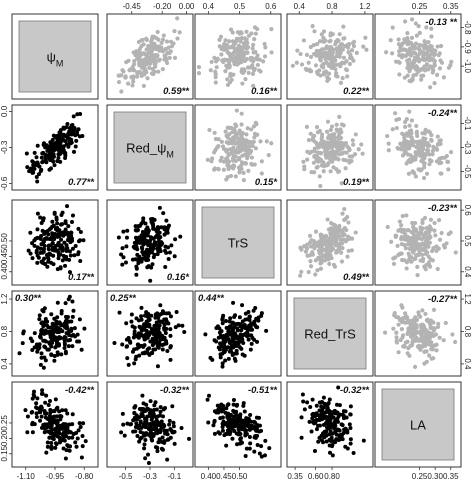 Image resolution: width=474 pixels, height=494 pixels. What do you see at coordinates (443, 113) in the screenshot?
I see `correlation-label: -0.24**` at bounding box center [443, 113].